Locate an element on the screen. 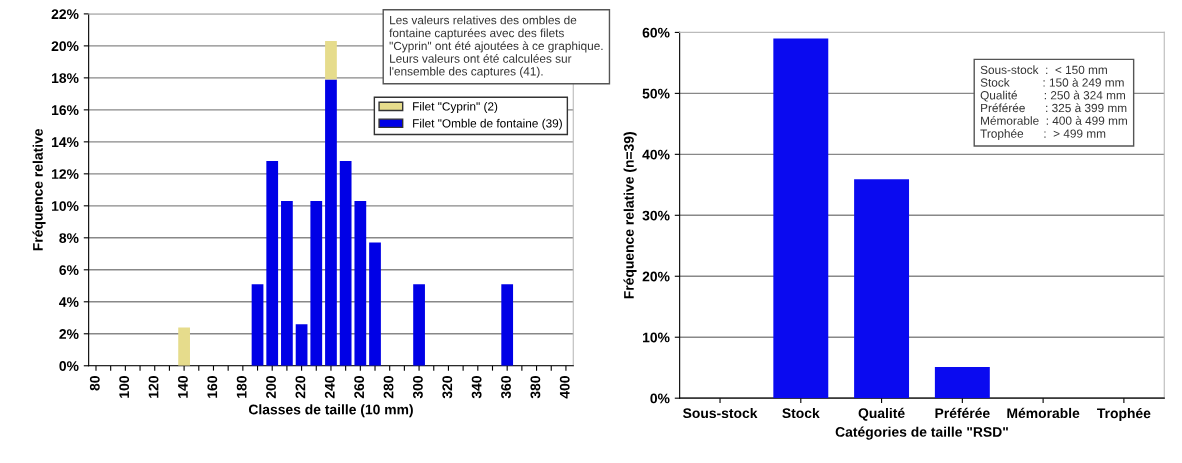  x-tick-label: 320 is located at coordinates (447, 387).